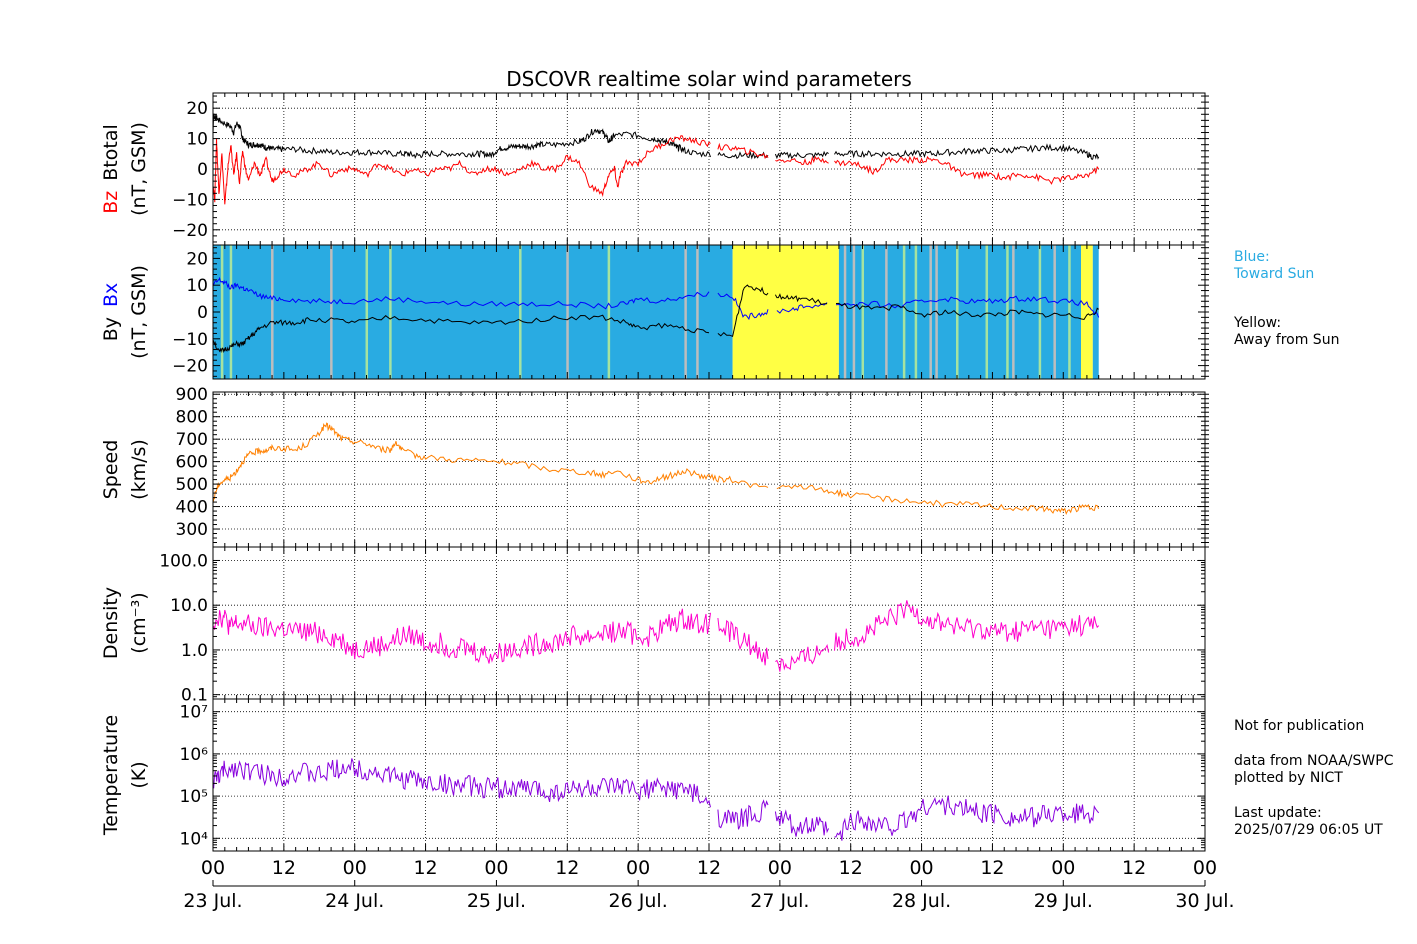  Describe the element at coordinates (656, 170) in the screenshot. I see `series-bz` at that location.